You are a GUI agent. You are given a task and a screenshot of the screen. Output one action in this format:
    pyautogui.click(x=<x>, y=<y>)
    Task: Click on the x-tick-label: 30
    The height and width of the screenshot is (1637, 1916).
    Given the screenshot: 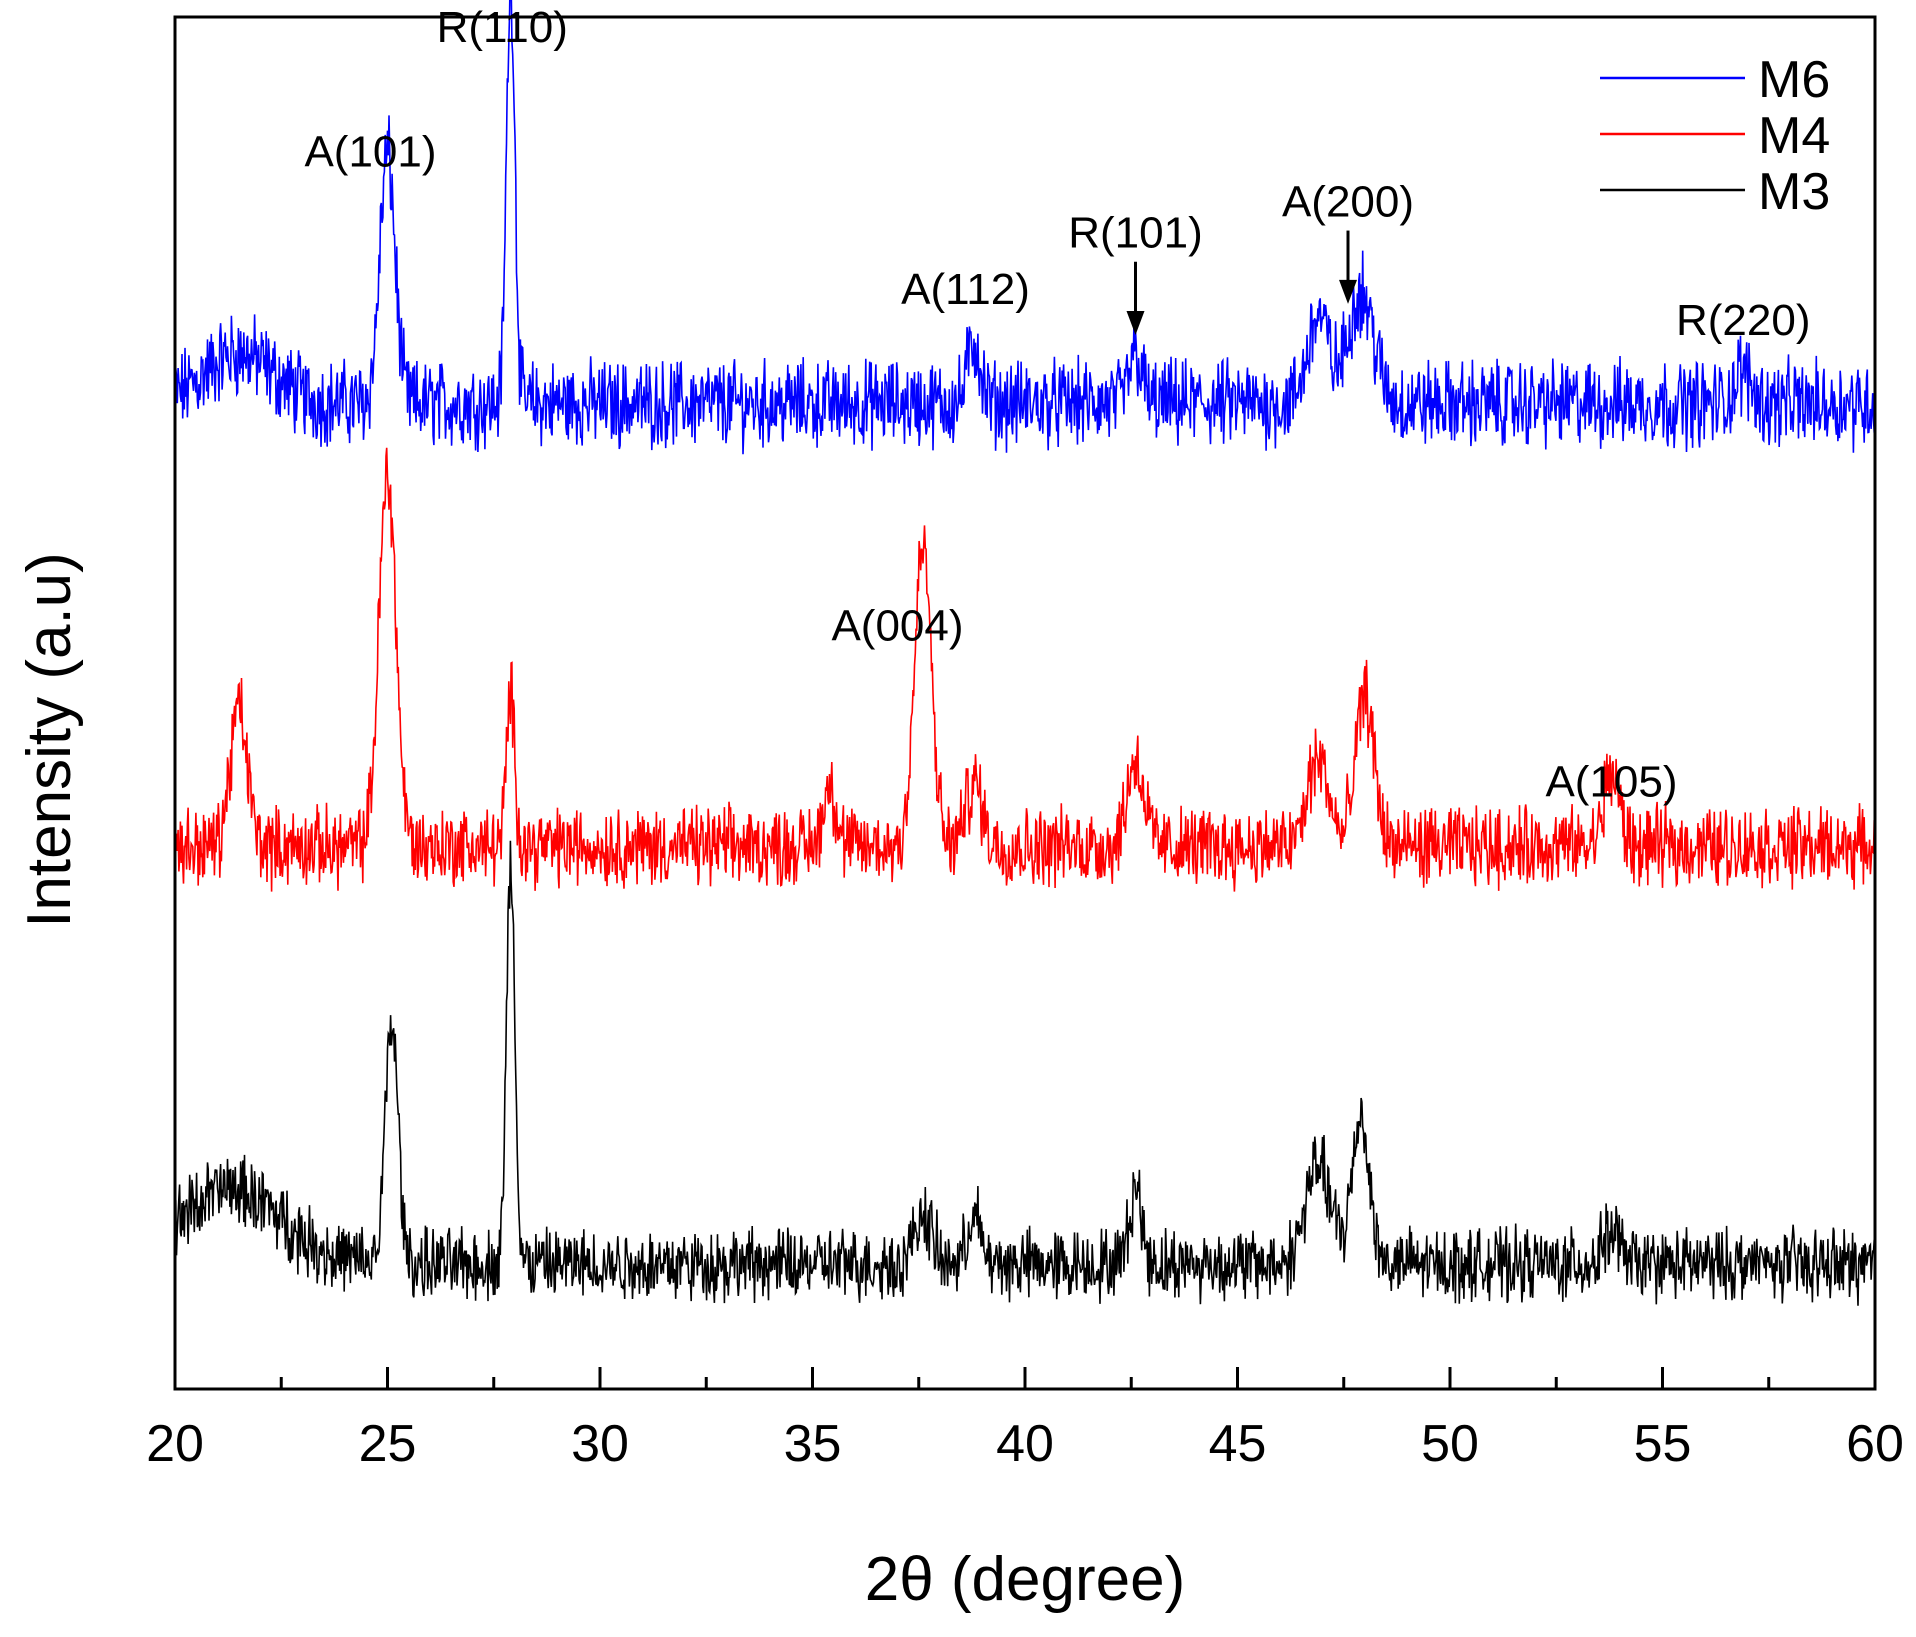 What is the action you would take?
    pyautogui.click(x=600, y=1444)
    